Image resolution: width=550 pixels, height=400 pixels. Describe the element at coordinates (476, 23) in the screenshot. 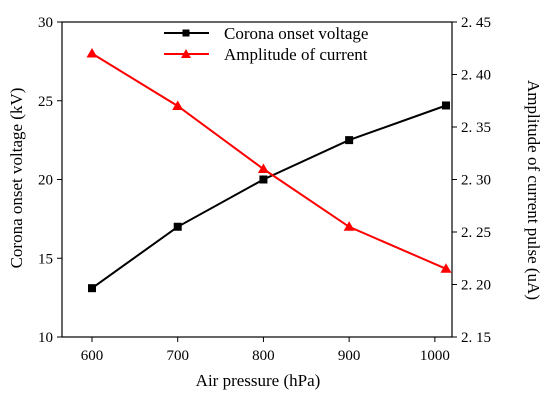

I see `right-y-tick-label: 2. 45` at that location.